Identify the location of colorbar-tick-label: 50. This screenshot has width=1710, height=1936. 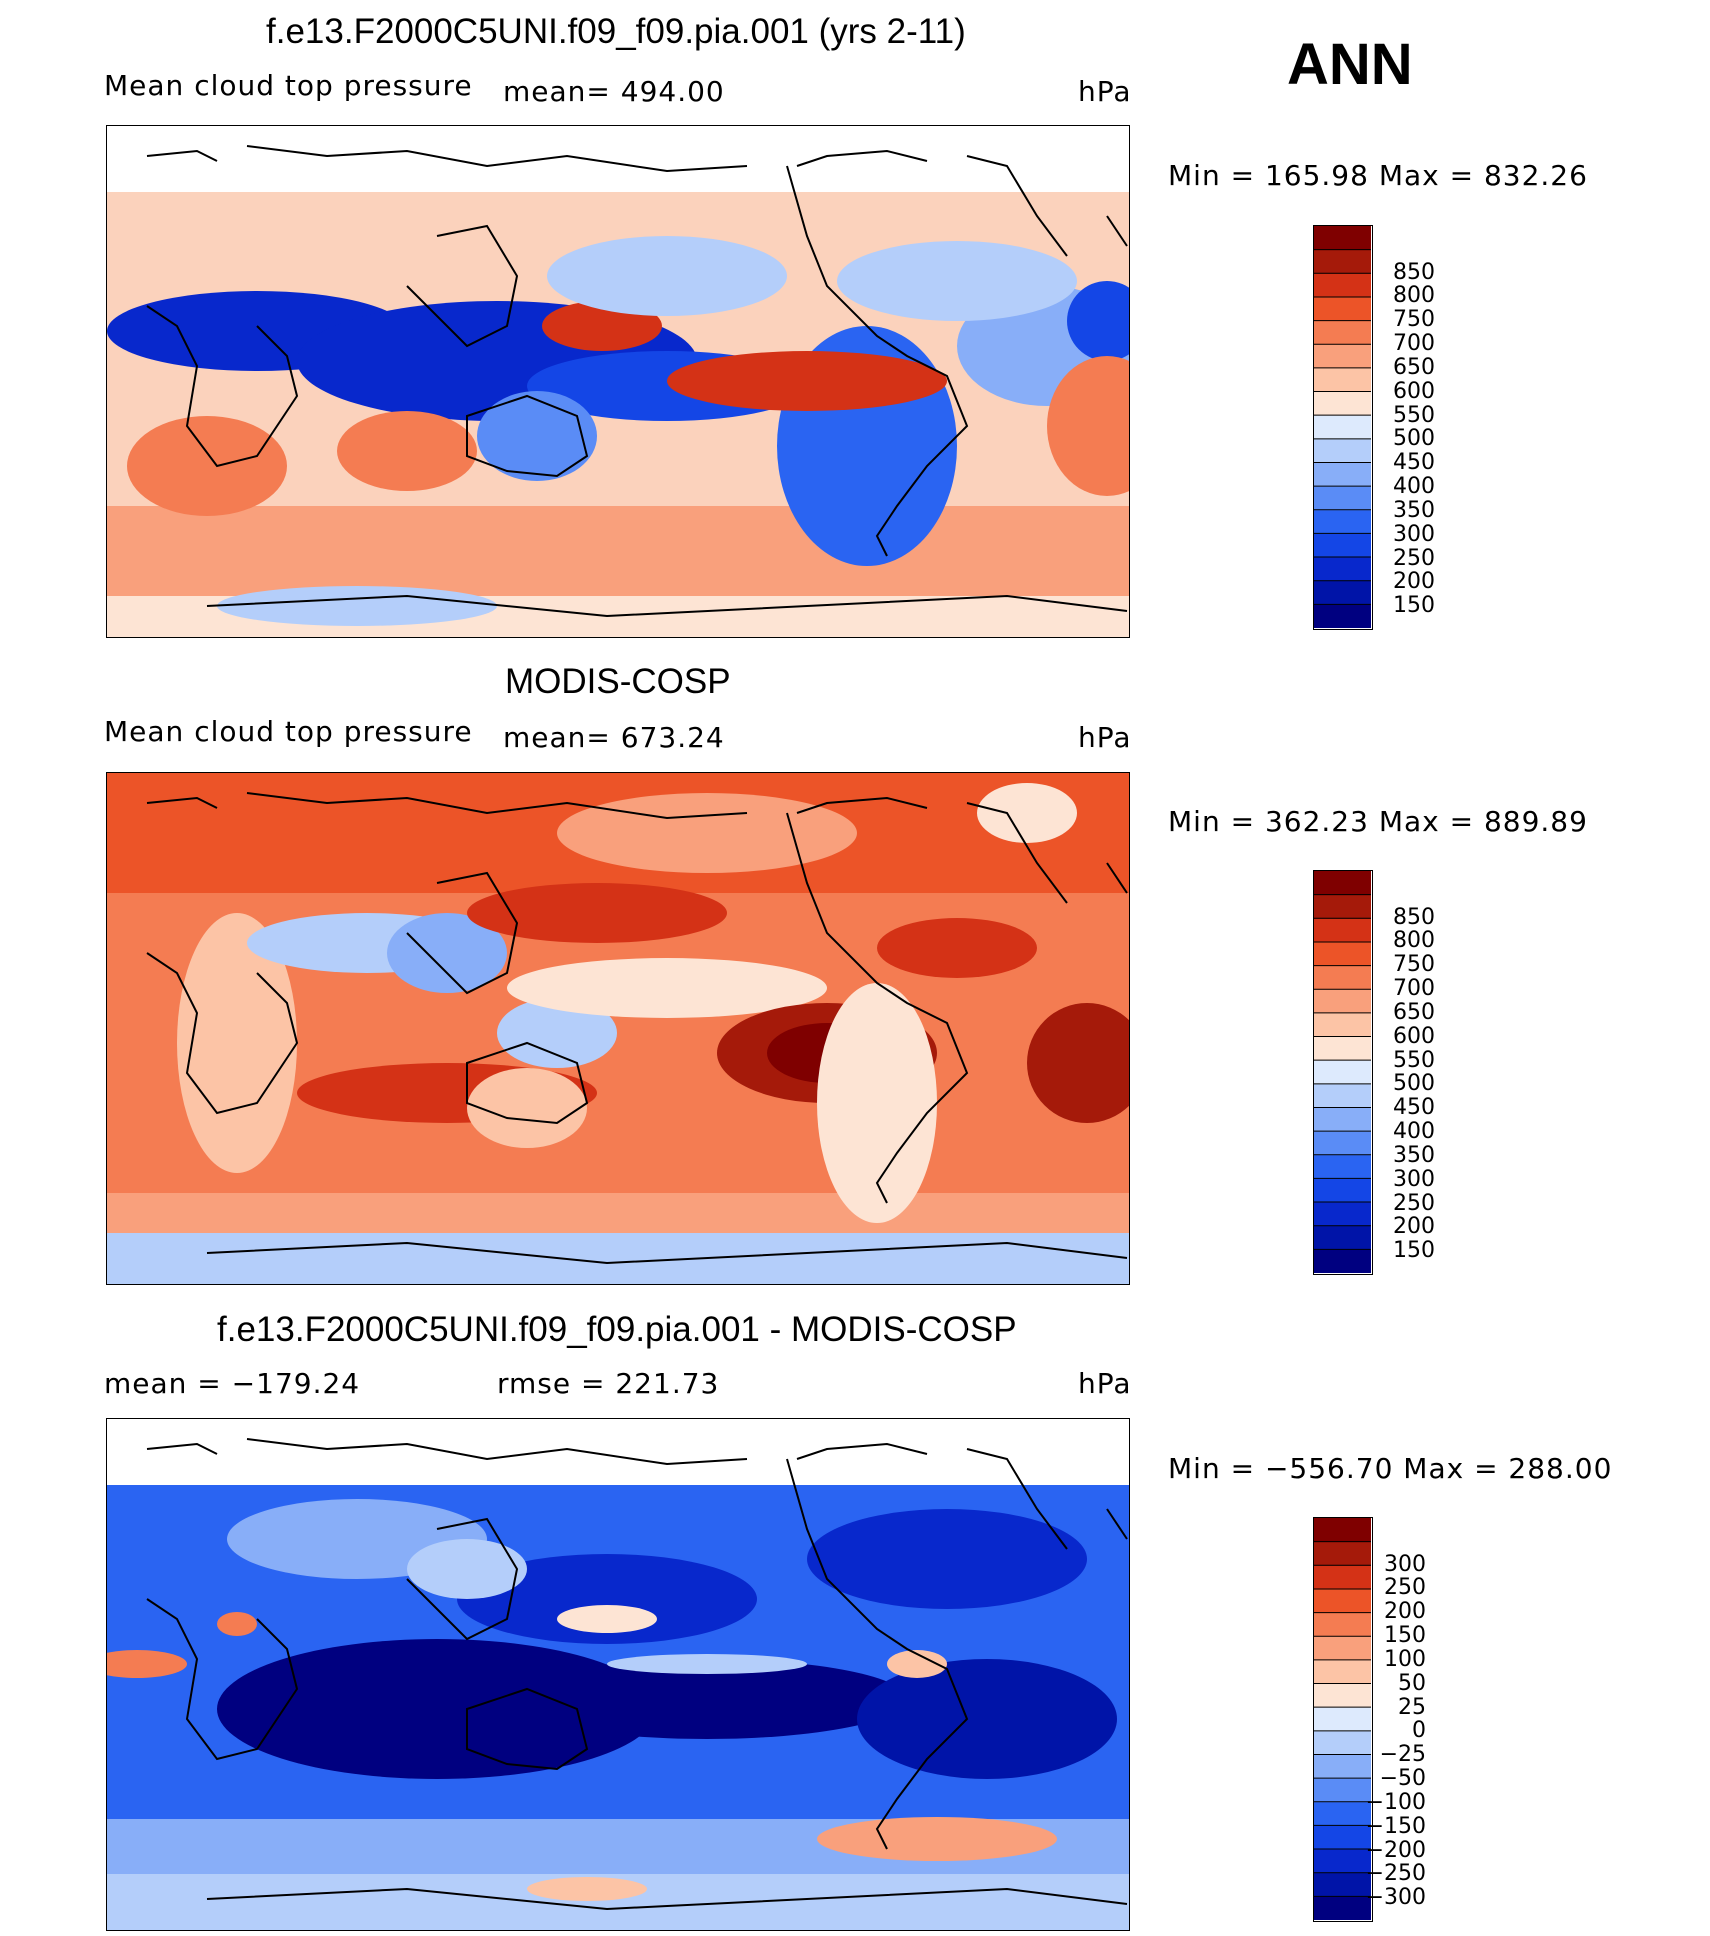
(1412, 1683).